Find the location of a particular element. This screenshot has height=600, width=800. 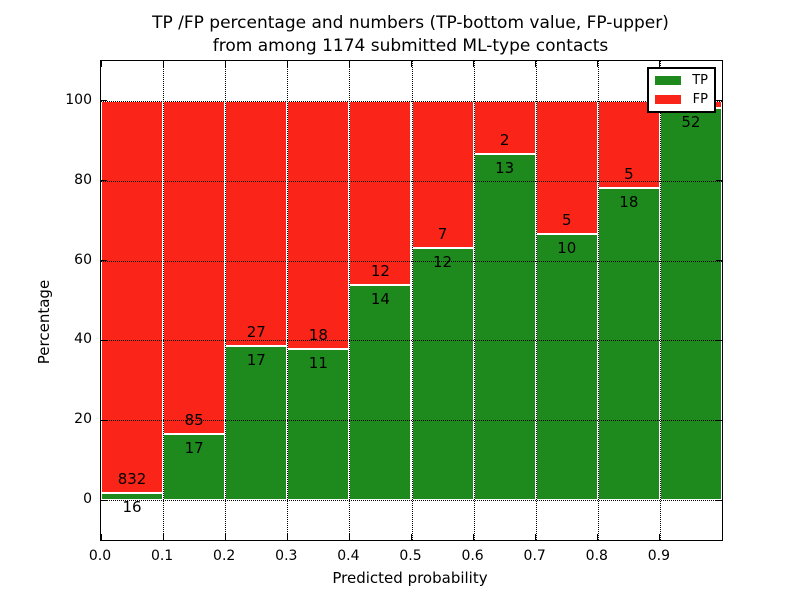

bar-count-label-tp: 14 is located at coordinates (380, 299).